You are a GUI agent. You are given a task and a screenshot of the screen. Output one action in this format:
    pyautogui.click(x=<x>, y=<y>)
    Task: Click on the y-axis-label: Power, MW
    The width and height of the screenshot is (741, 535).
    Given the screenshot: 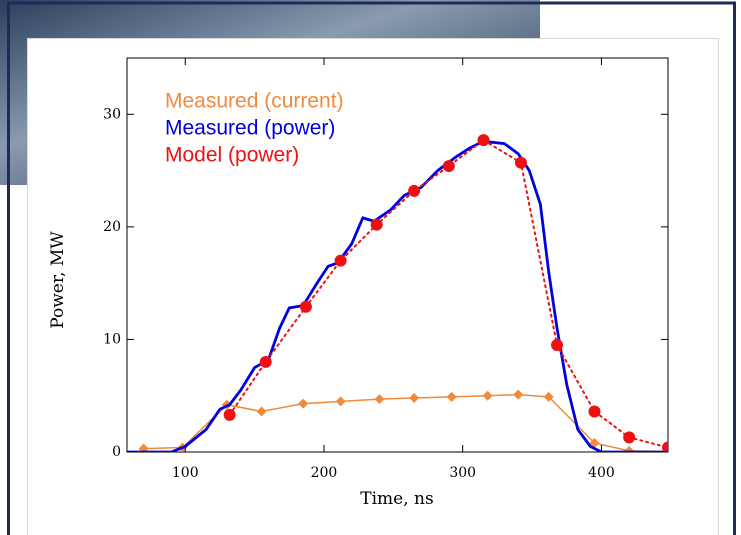 What is the action you would take?
    pyautogui.click(x=58, y=280)
    